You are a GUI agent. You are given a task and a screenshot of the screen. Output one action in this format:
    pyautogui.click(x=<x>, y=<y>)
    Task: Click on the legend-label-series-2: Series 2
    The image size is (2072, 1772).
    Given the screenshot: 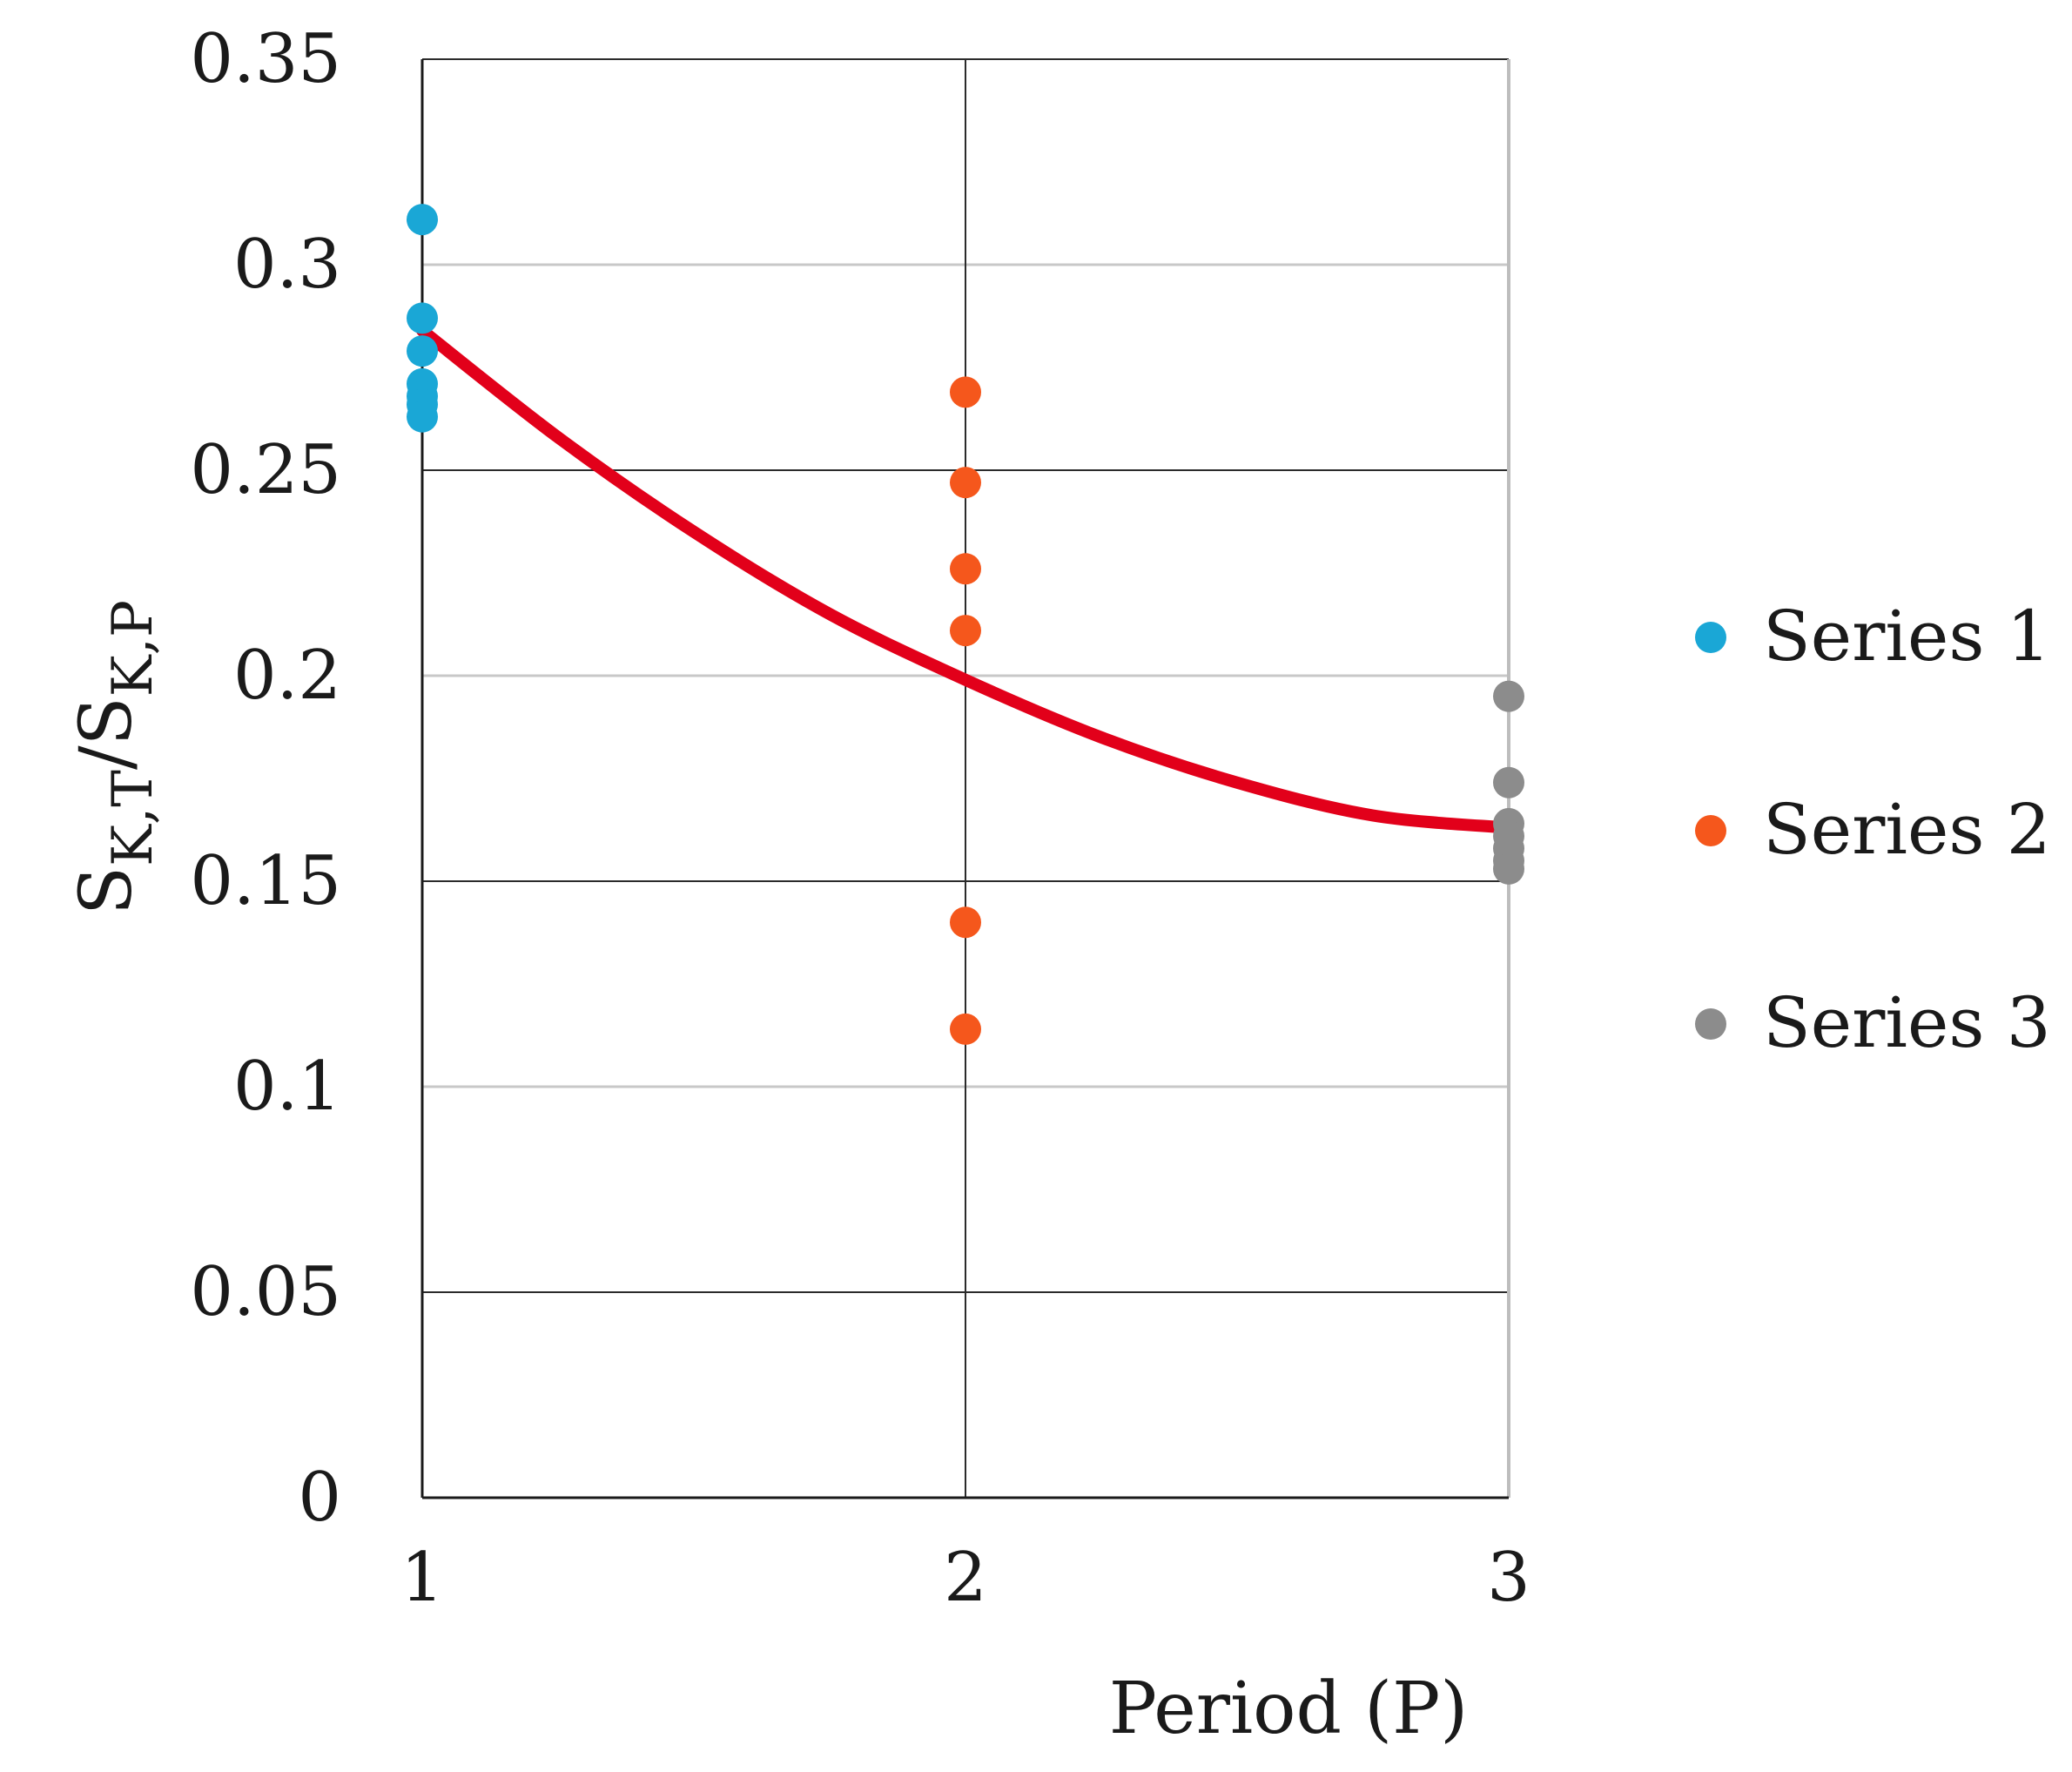 What is the action you would take?
    pyautogui.click(x=1907, y=829)
    